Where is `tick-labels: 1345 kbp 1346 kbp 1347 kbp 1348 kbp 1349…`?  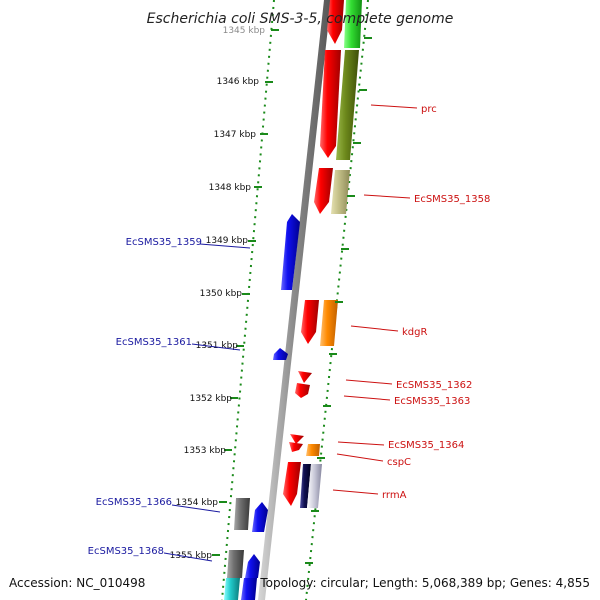 tick-labels: 1345 kbp 1346 kbp 1347 kbp 1348 kbp 1349… is located at coordinates (218, 293).